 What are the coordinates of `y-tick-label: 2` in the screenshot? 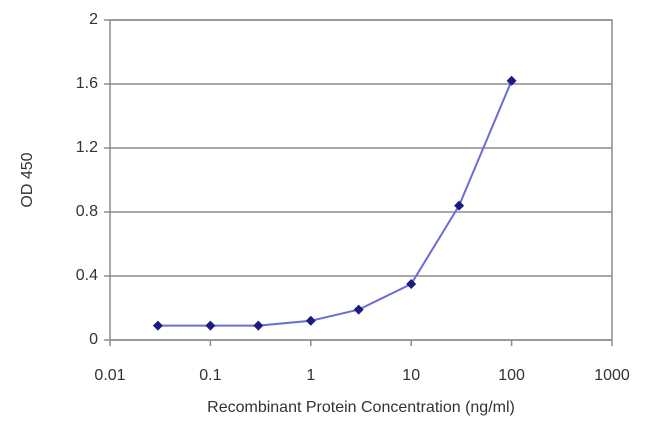 It's located at (93, 19).